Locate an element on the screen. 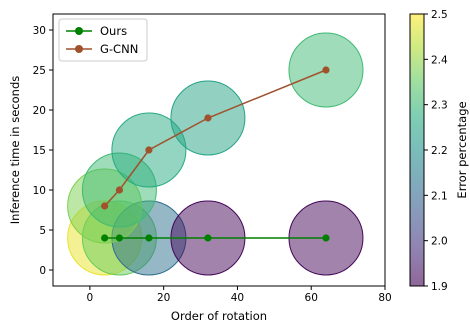 The image size is (470, 326). y-axis-ticks: 0 5 10 15 20 25 30 is located at coordinates (43, 151).